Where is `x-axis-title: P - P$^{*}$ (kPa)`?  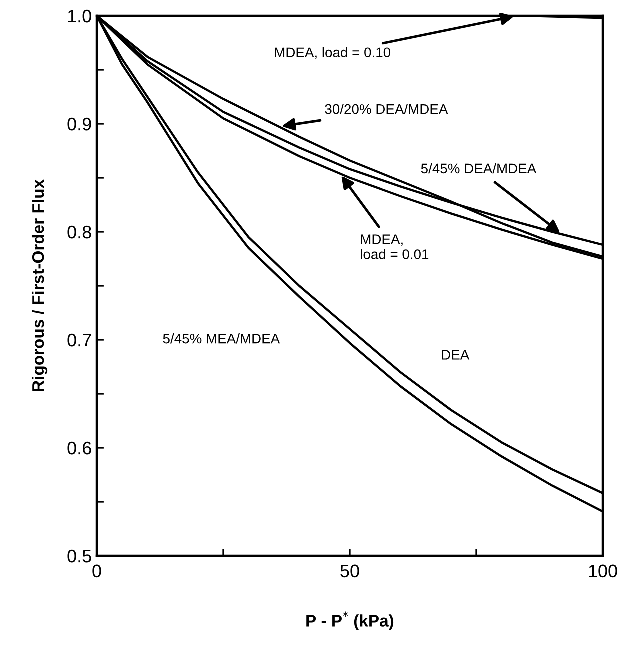
x-axis-title: P - P$^{*}$ (kPa) is located at coordinates (350, 621).